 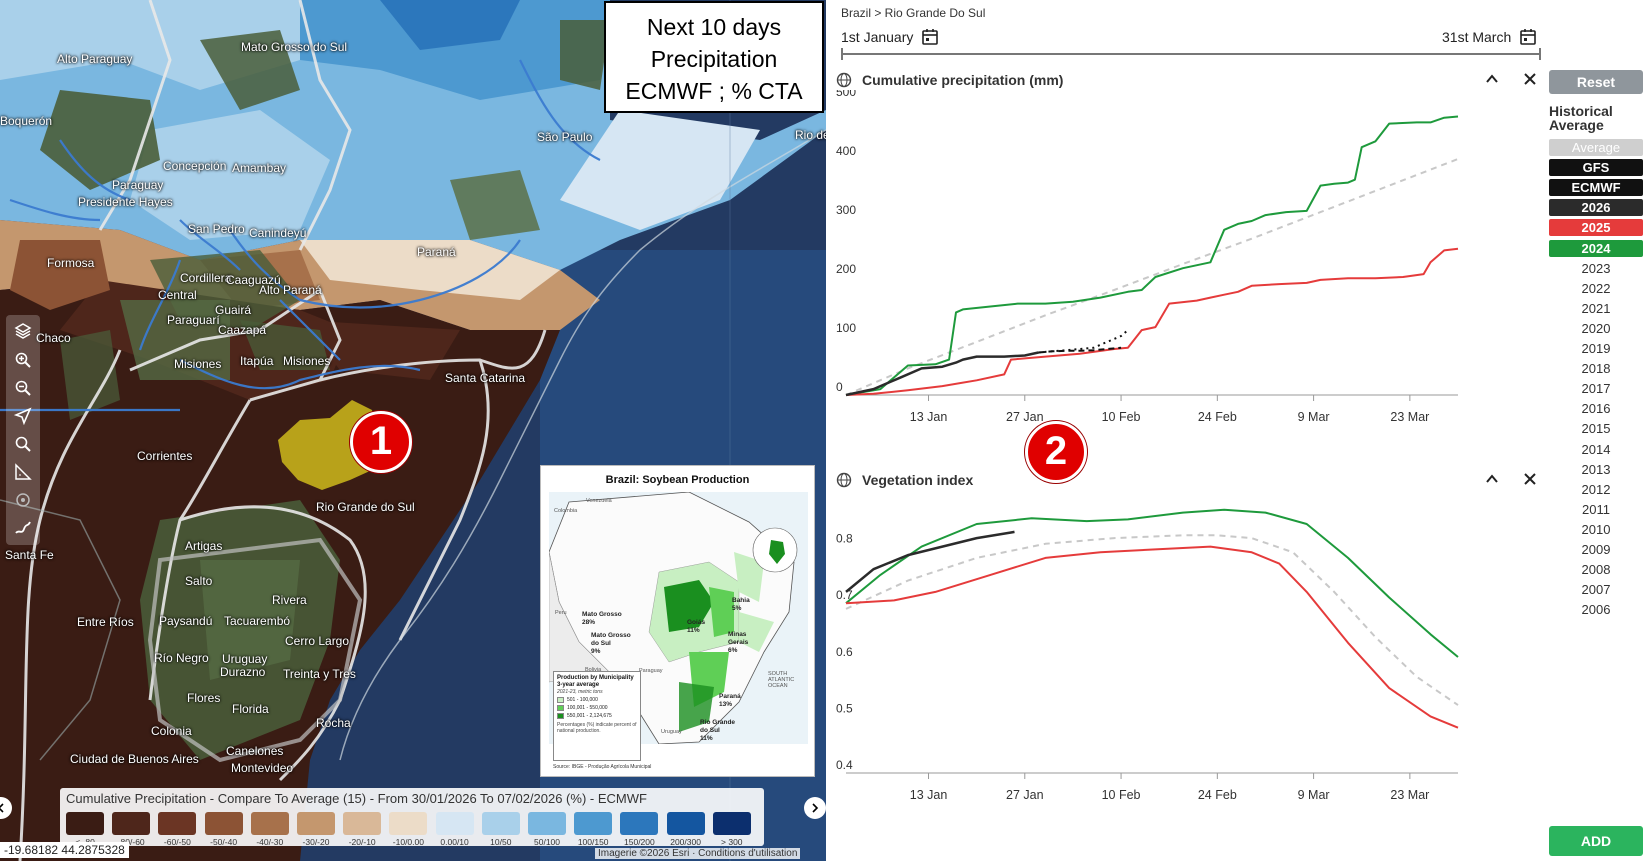 What do you see at coordinates (1596, 449) in the screenshot?
I see `series-toggle-2014: 2014` at bounding box center [1596, 449].